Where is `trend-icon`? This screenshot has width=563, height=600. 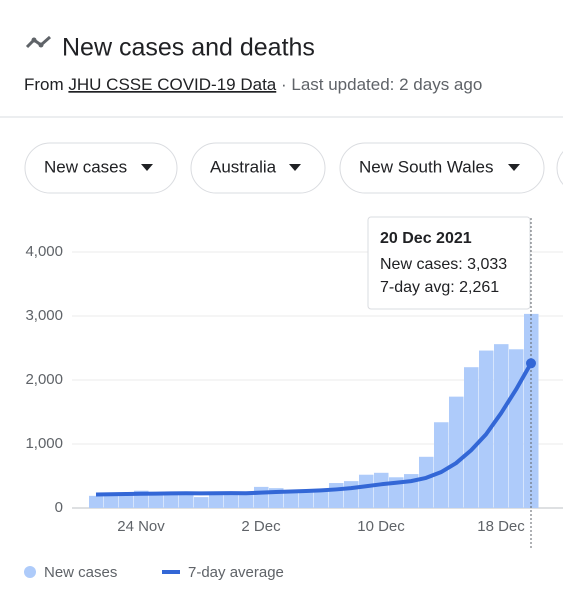
trend-icon is located at coordinates (38, 42).